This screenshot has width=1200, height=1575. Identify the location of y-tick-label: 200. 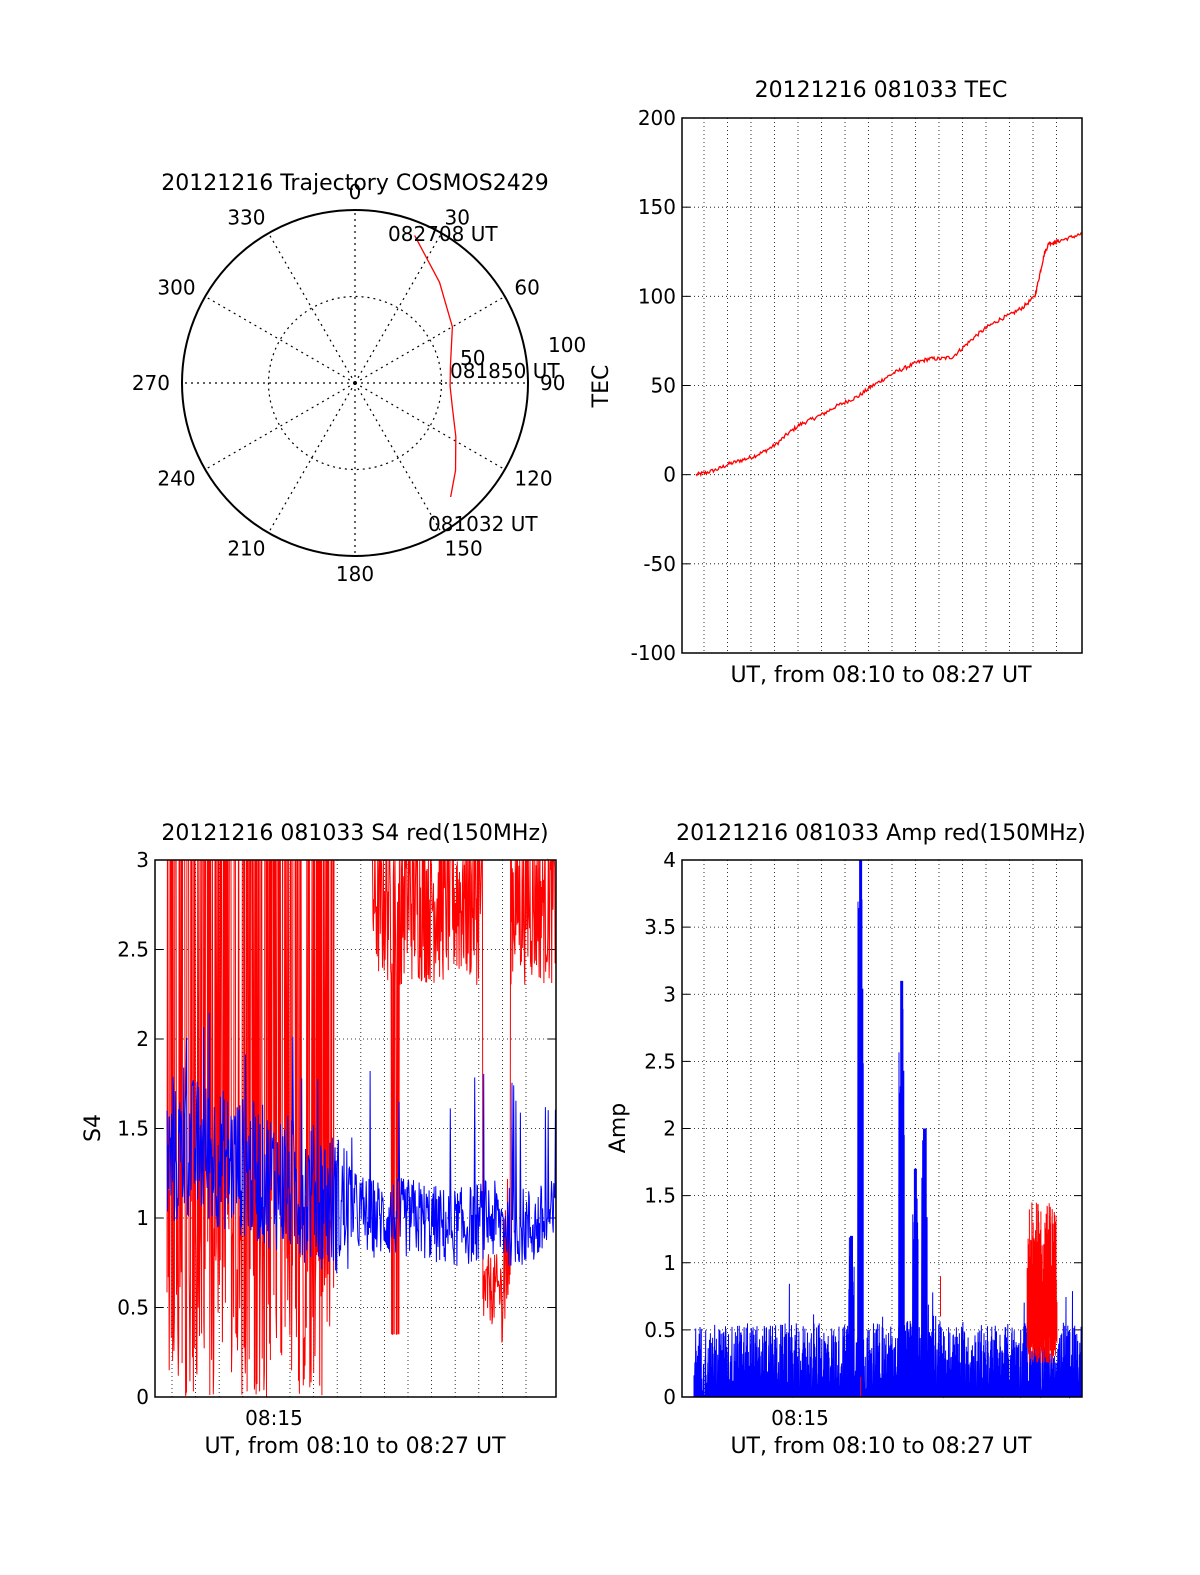
(657, 118).